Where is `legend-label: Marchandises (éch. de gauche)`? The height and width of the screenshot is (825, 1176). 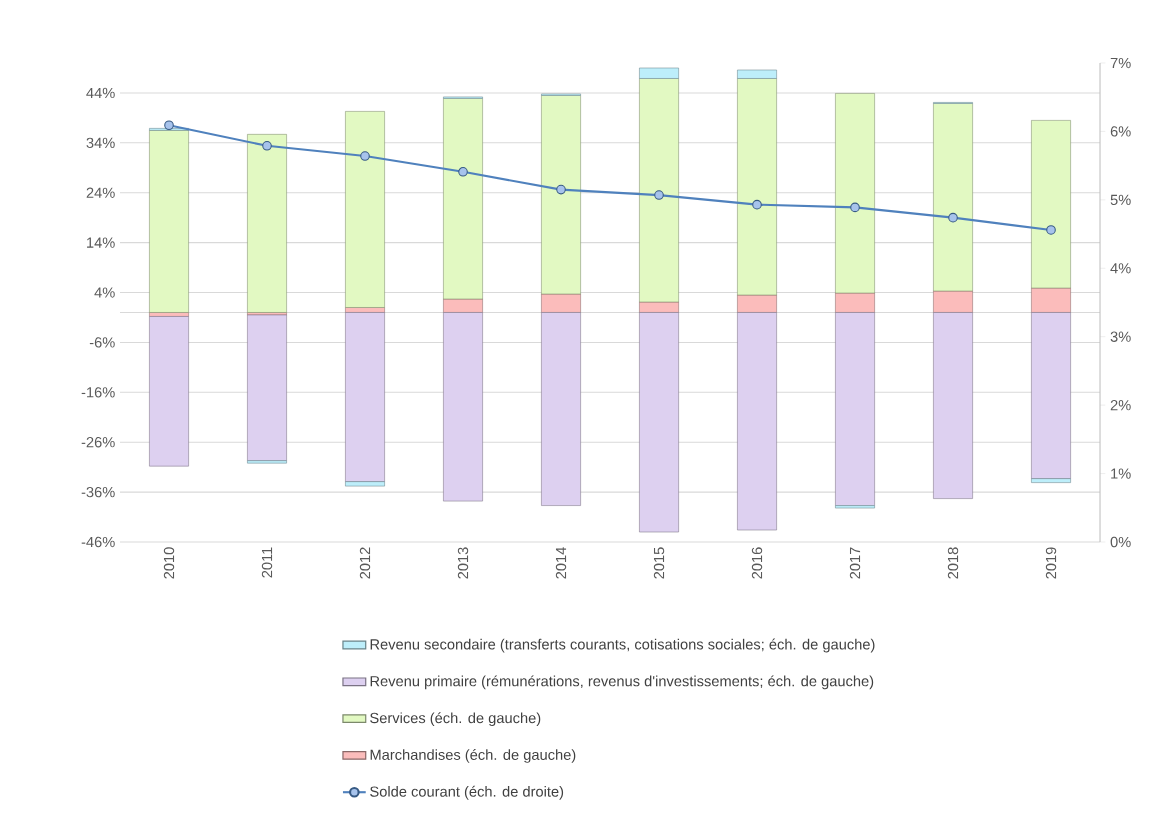 legend-label: Marchandises (éch. de gauche) is located at coordinates (473, 756).